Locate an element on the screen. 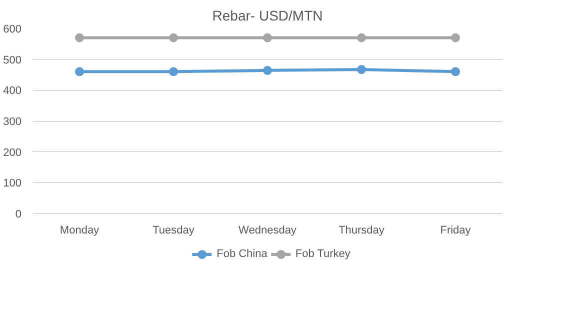  x-tick-label: Monday is located at coordinates (80, 230).